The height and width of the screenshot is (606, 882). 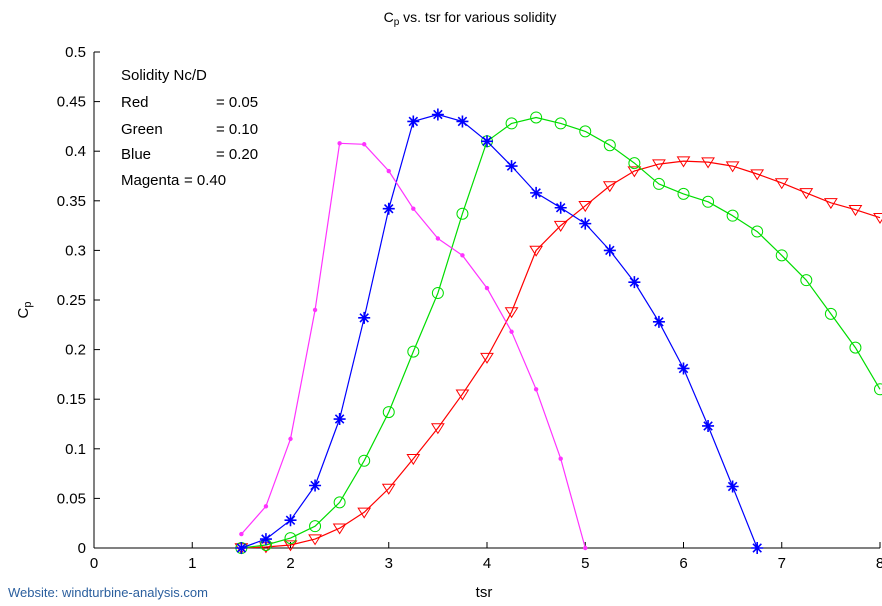 I want to click on x-tick-label: 7, so click(x=782, y=563).